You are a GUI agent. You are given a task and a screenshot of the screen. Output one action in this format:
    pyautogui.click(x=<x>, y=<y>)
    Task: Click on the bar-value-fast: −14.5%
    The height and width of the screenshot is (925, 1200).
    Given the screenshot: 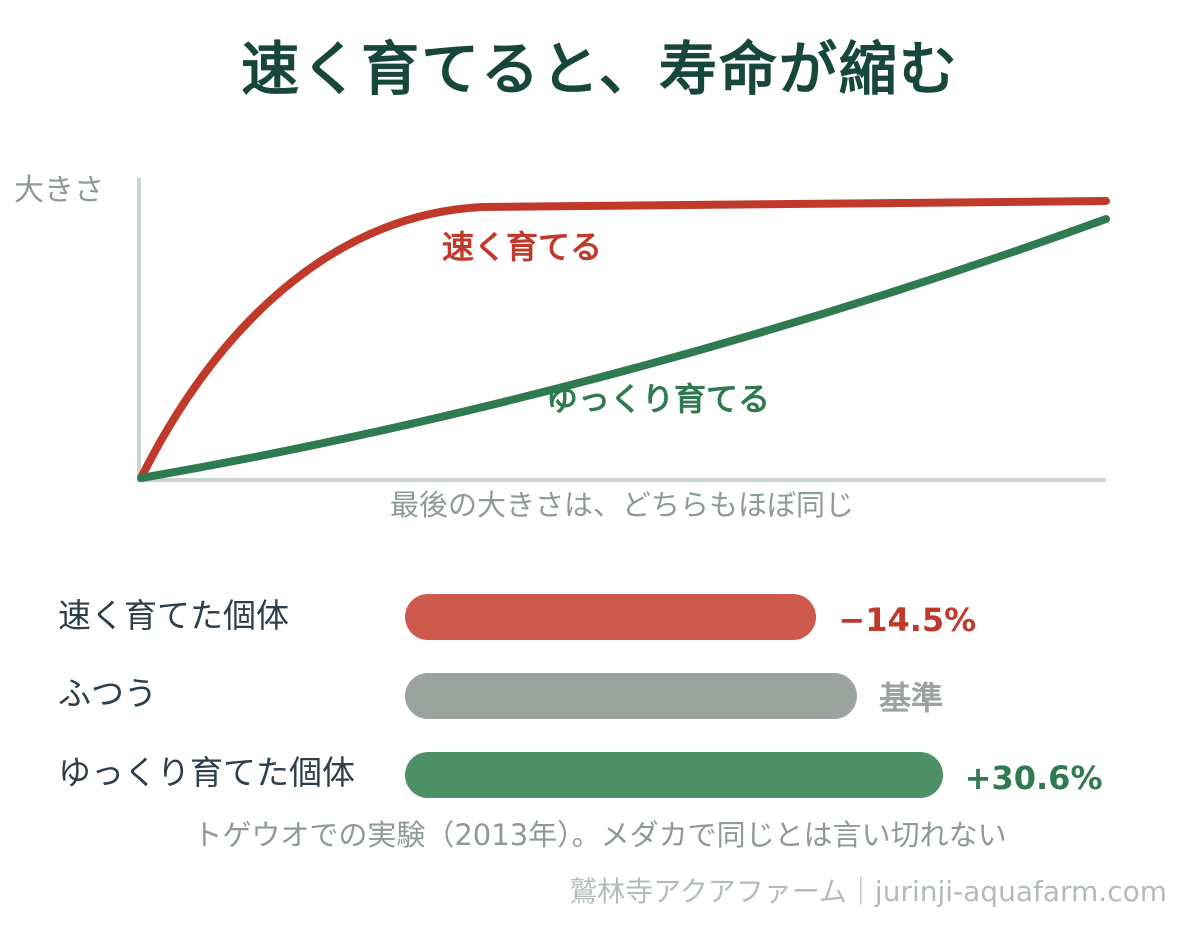 What is the action you would take?
    pyautogui.click(x=907, y=620)
    